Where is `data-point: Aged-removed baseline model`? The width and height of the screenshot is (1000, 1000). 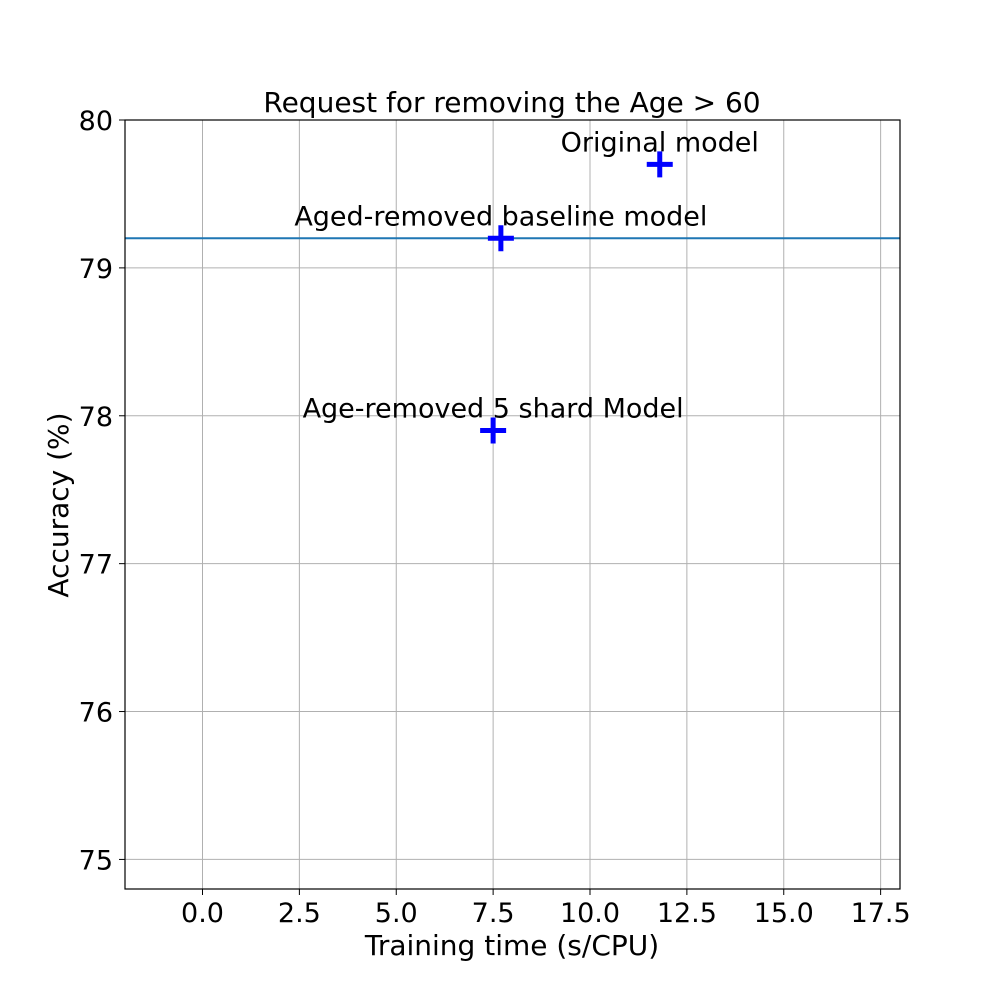 data-point: Aged-removed baseline model is located at coordinates (500, 226).